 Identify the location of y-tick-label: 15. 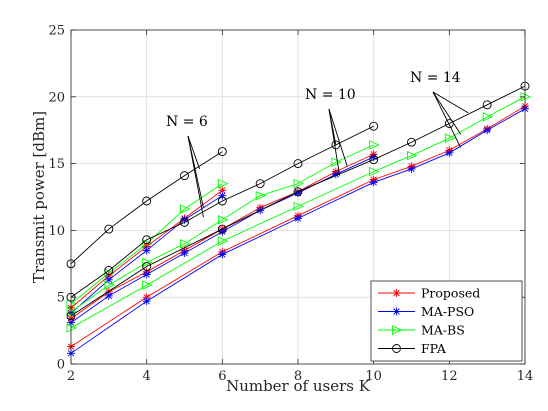
(56, 164).